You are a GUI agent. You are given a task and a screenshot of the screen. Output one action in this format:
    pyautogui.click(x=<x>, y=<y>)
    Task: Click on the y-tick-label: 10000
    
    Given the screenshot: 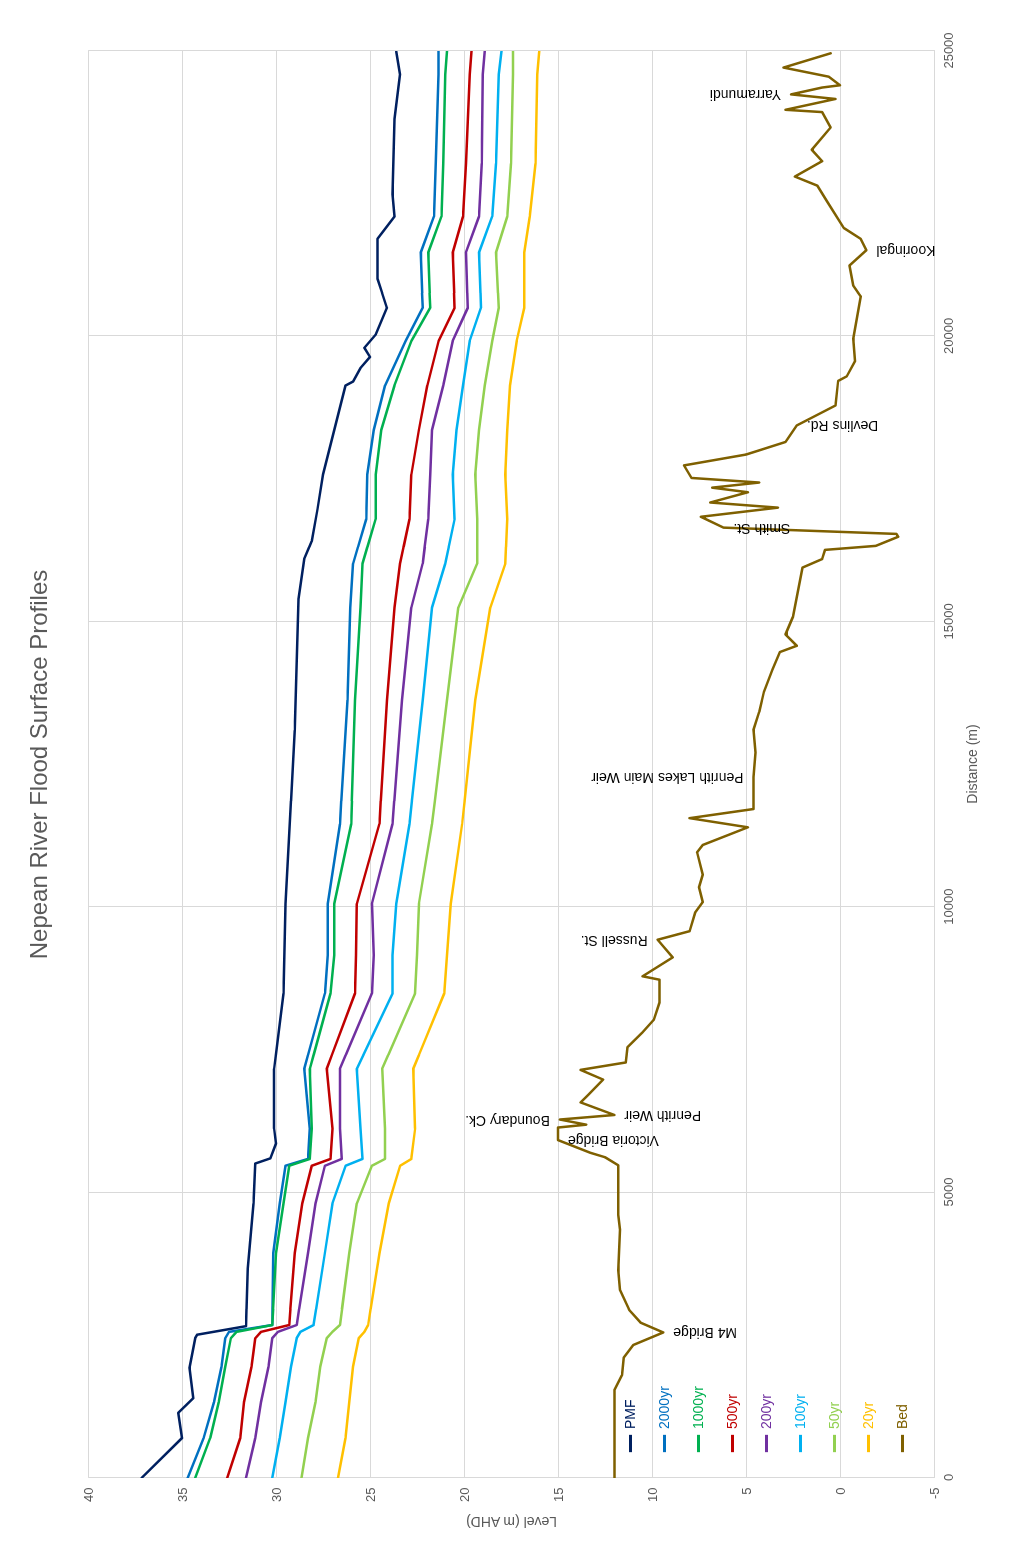 What is the action you would take?
    pyautogui.click(x=948, y=906)
    